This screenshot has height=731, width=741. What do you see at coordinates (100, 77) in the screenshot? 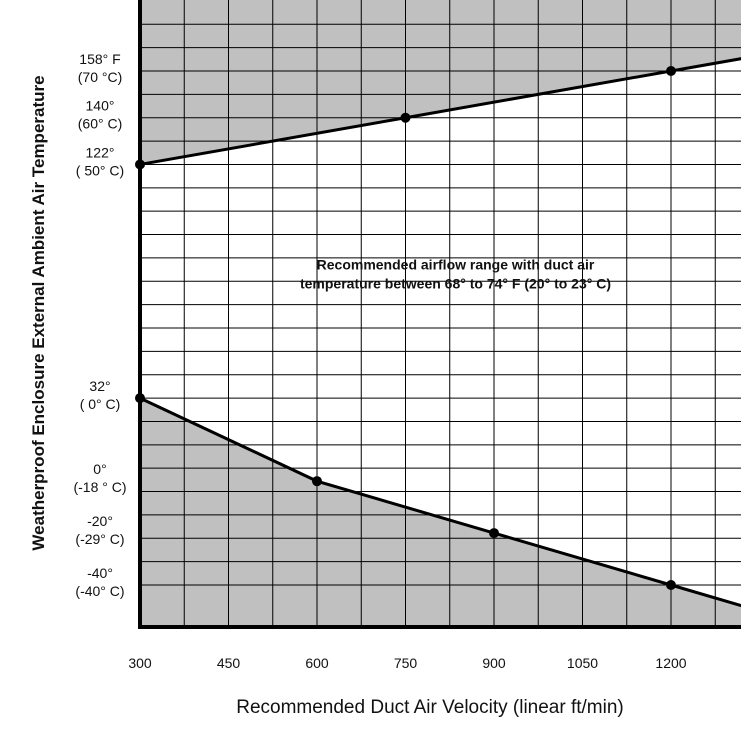
I see `y-tick-label-c: (70 °C)` at bounding box center [100, 77].